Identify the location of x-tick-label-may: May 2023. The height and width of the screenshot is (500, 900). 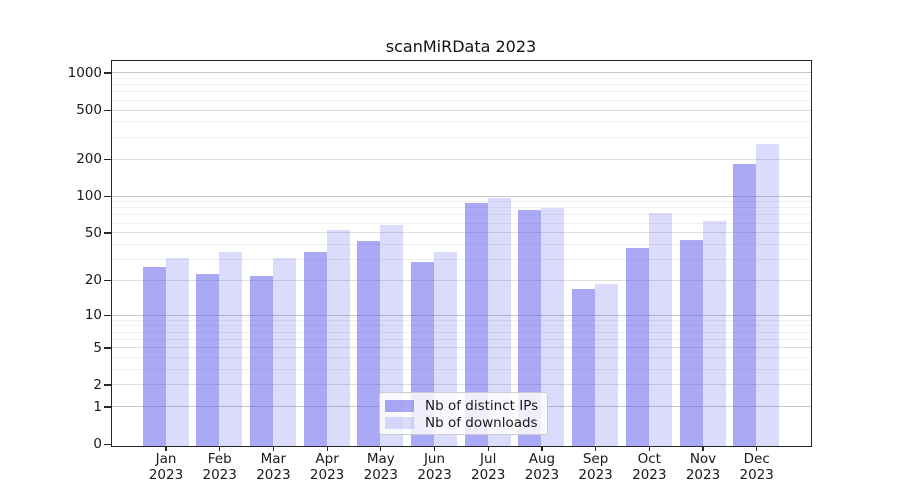
(380, 467).